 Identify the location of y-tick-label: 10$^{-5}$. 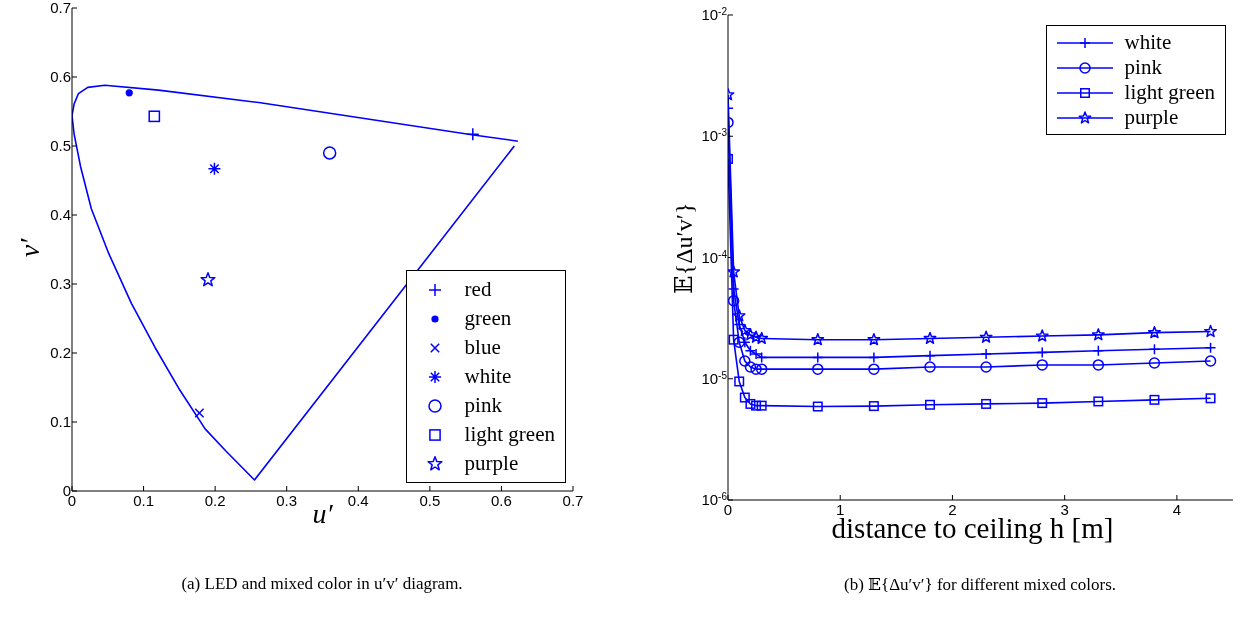
(714, 378).